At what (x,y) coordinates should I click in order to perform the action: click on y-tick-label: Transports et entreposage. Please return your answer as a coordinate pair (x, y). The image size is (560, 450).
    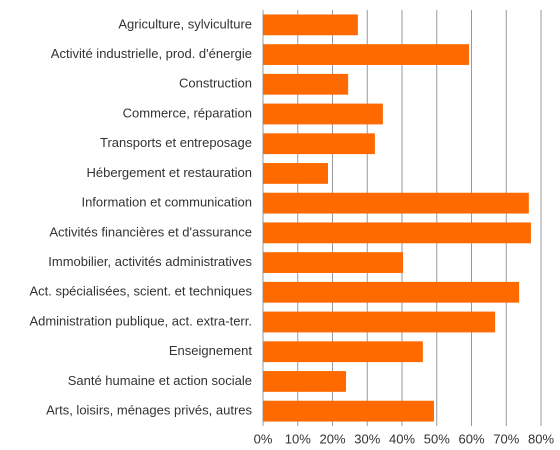
    Looking at the image, I should click on (176, 142).